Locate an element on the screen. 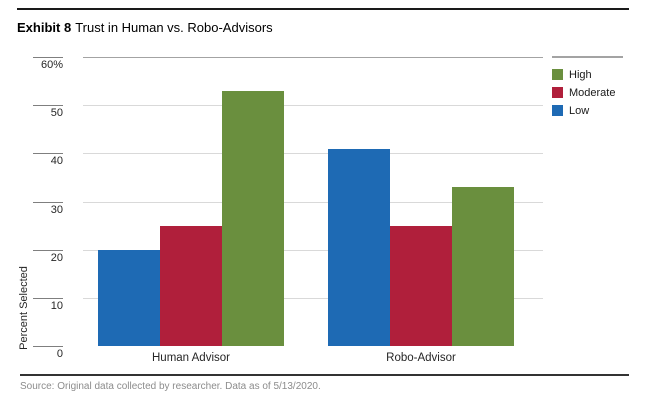  category-label-robo-advisor: Robo-Advisor is located at coordinates (421, 358).